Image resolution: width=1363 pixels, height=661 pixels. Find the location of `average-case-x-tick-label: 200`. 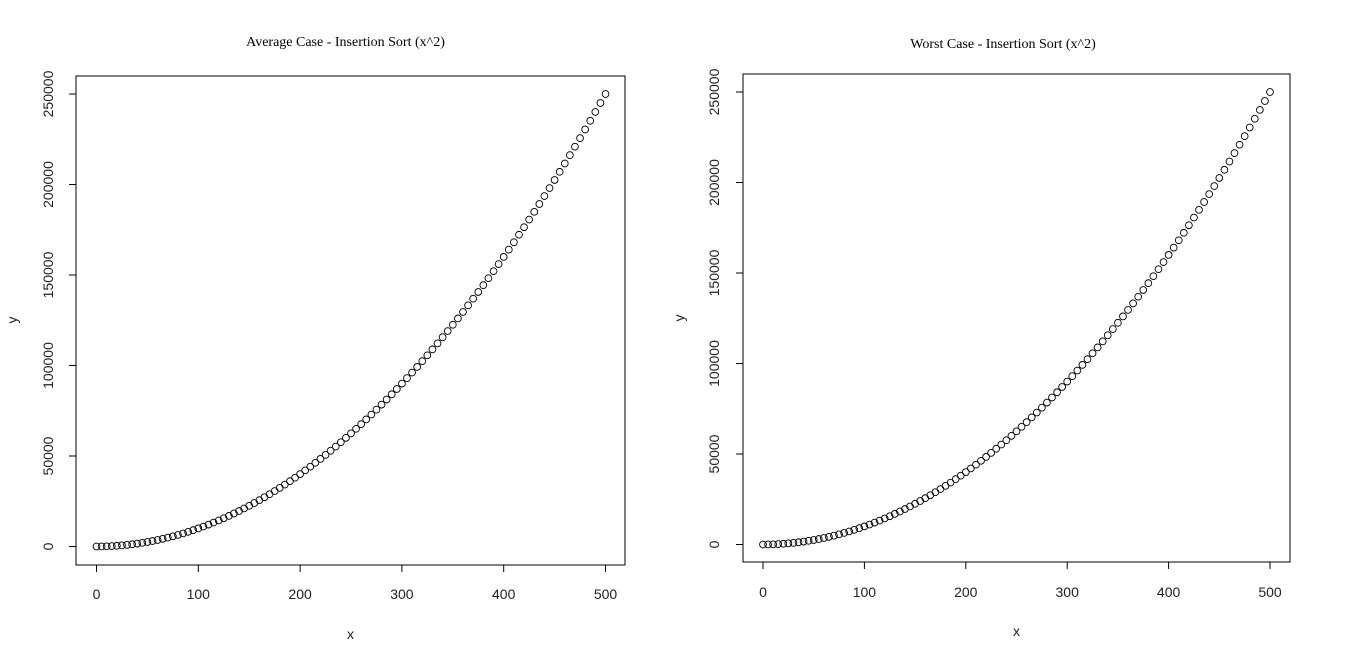

average-case-x-tick-label: 200 is located at coordinates (300, 594).